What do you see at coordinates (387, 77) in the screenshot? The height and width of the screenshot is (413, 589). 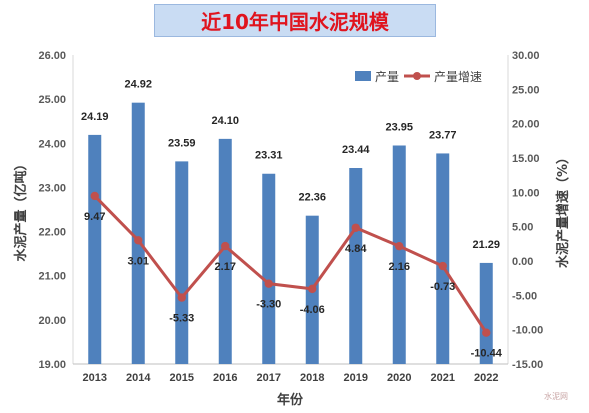 I see `legend-label-bar: 产量` at bounding box center [387, 77].